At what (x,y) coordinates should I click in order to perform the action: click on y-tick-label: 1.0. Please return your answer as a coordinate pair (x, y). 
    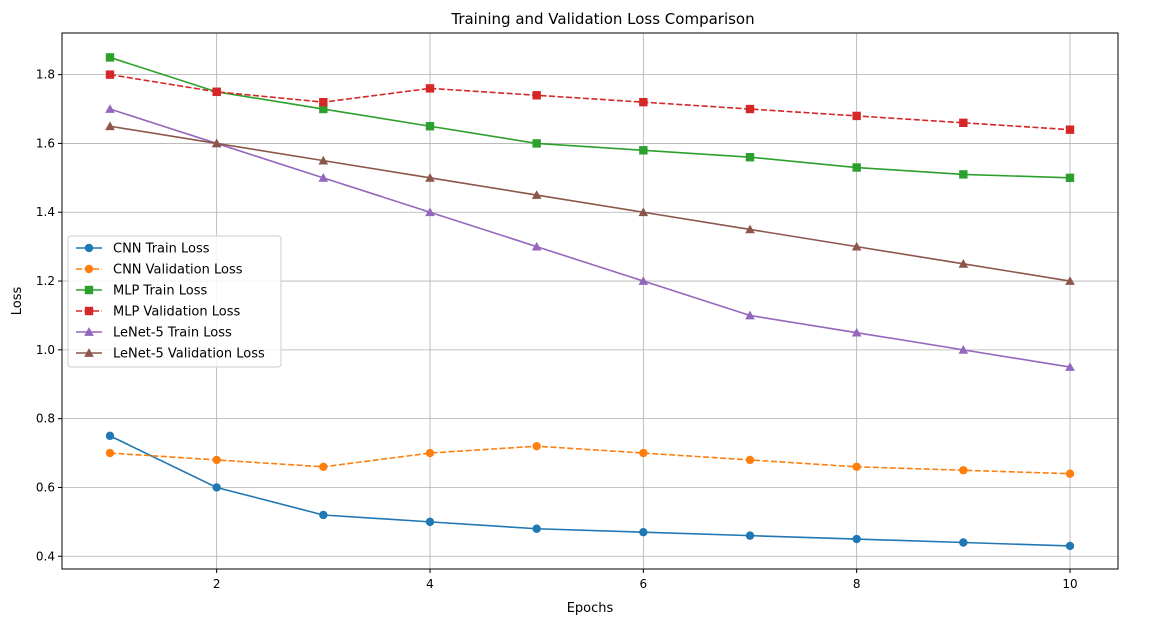
    Looking at the image, I should click on (45, 350).